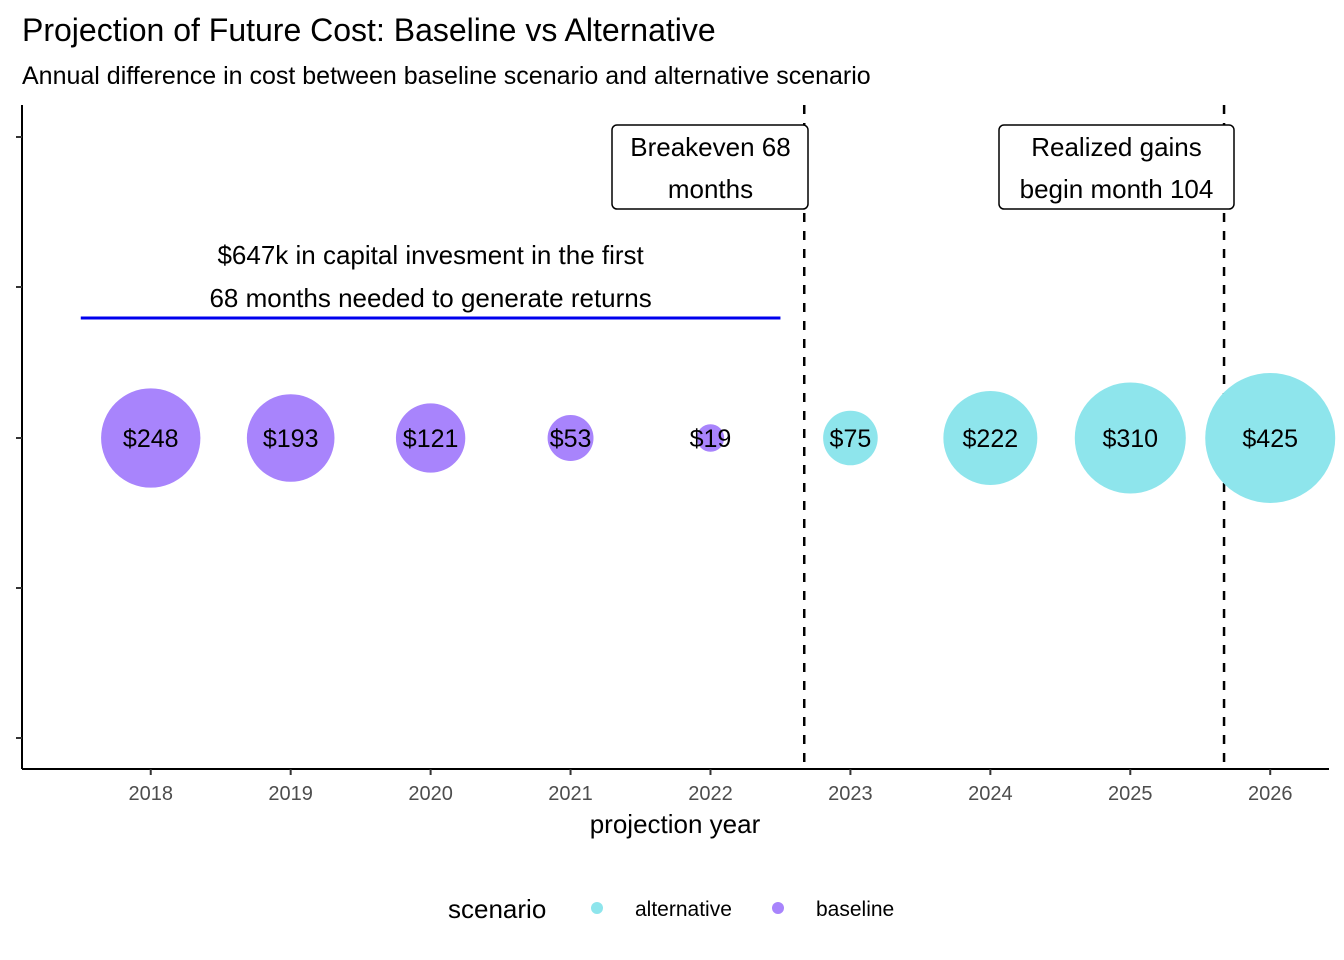 The height and width of the screenshot is (960, 1344). I want to click on bubble-2026, so click(1270, 438).